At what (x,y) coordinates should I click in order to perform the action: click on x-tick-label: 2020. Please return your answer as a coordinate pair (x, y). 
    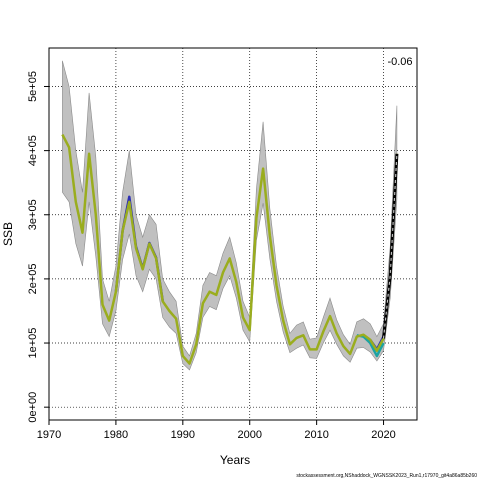
    Looking at the image, I should click on (383, 435).